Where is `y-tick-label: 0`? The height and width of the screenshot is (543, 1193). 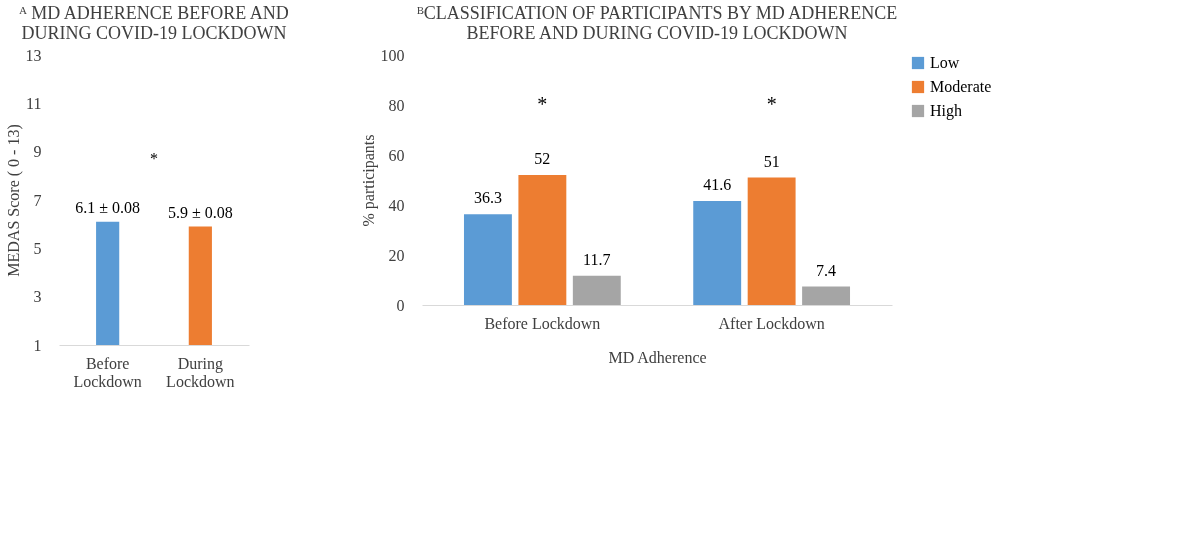 y-tick-label: 0 is located at coordinates (400, 305).